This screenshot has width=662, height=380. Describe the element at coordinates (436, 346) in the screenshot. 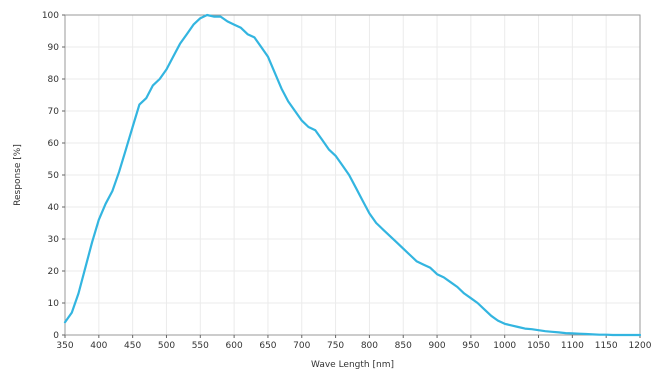

I see `x-tick-label: 900` at that location.